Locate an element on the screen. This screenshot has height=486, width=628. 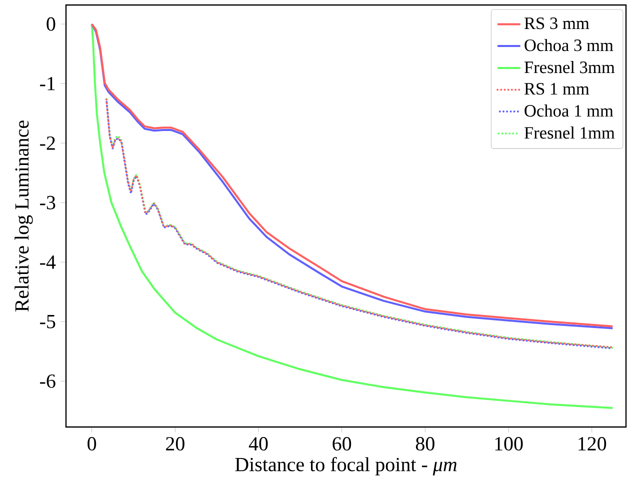
legend-label: Fresnel 3mm is located at coordinates (569, 67).